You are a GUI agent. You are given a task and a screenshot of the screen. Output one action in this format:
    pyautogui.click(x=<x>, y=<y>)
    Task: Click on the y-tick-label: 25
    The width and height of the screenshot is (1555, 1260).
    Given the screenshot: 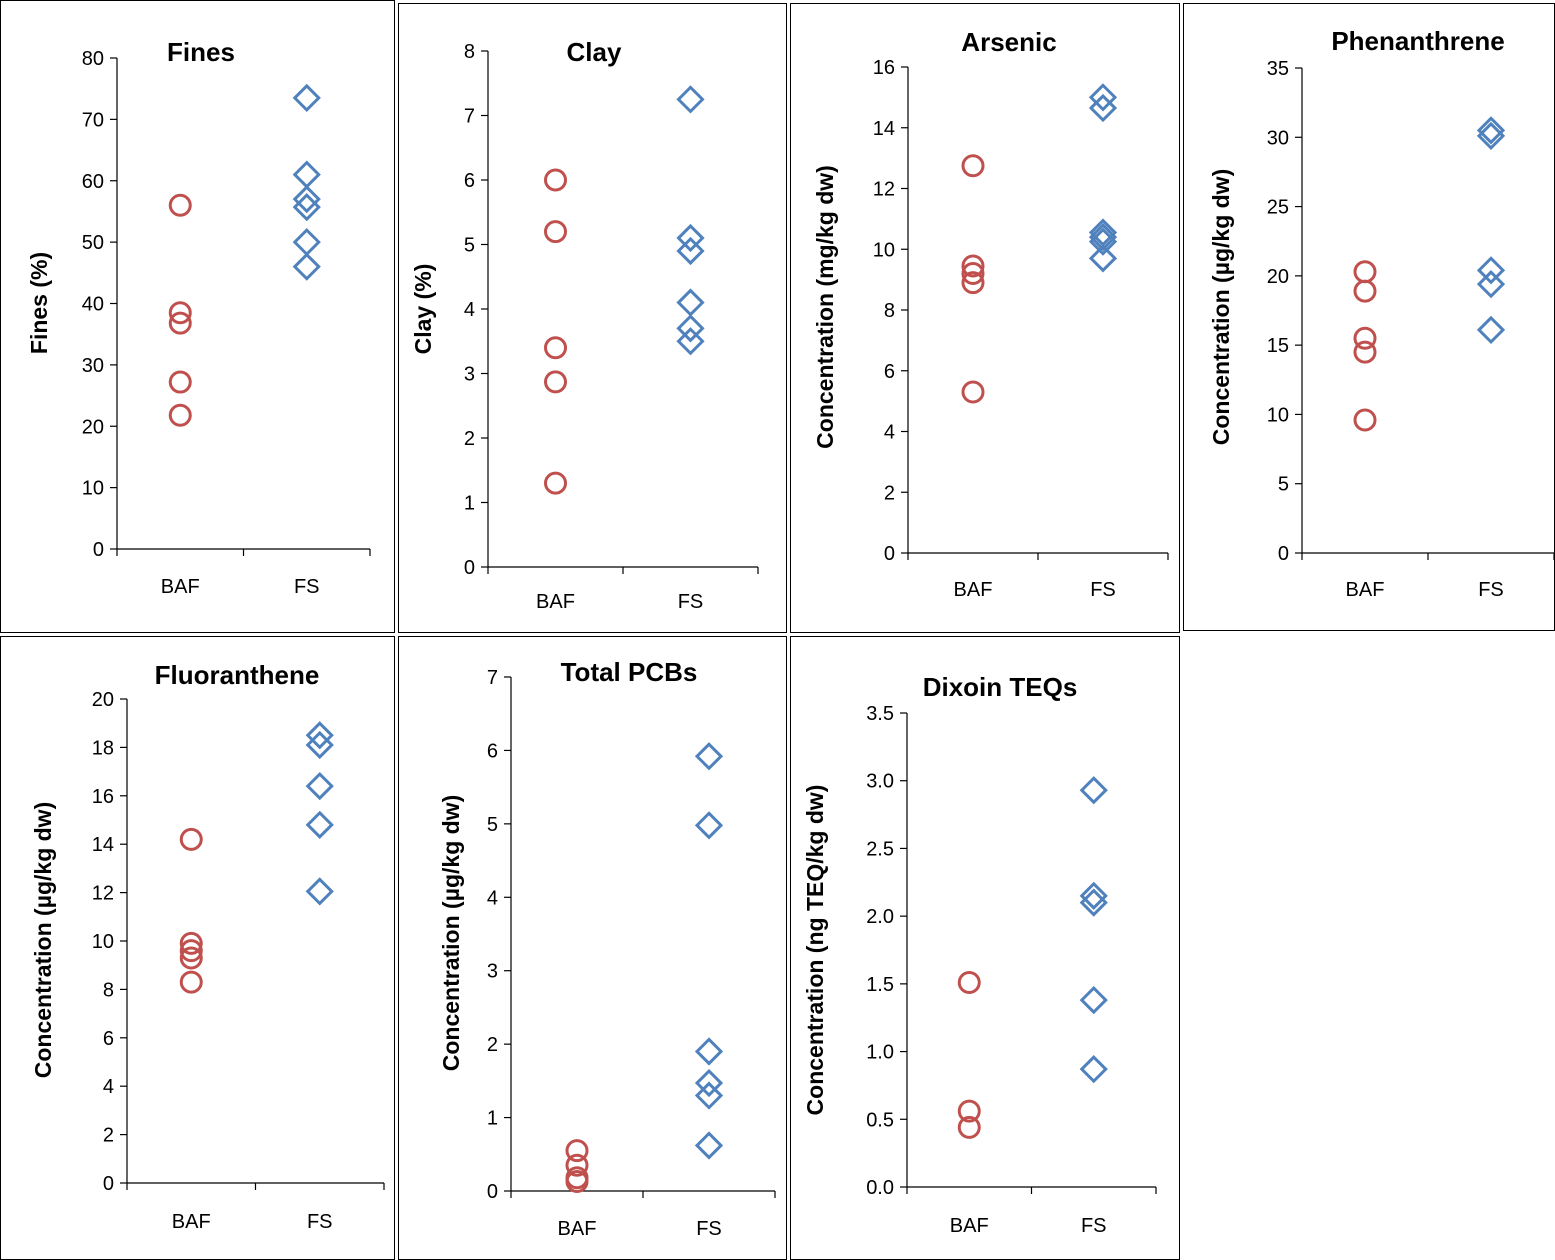 What is the action you would take?
    pyautogui.click(x=1278, y=208)
    